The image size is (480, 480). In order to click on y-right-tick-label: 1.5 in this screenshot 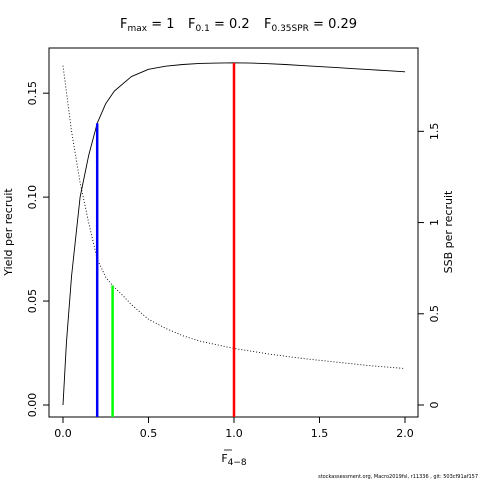, I will do `click(434, 132)`.